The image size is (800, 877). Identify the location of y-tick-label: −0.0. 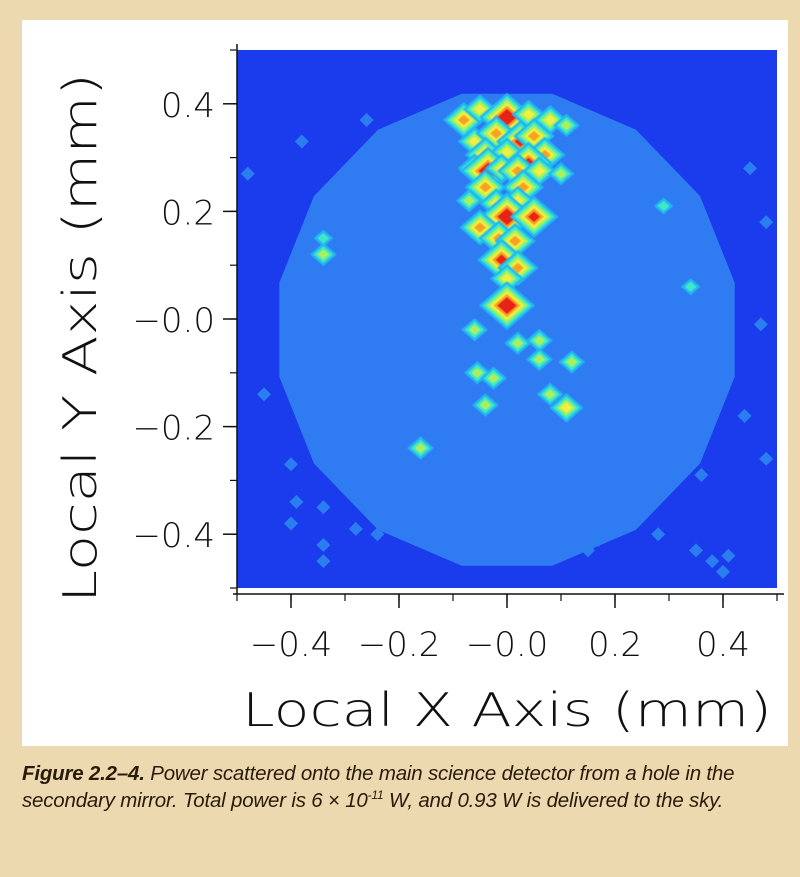
(173, 321).